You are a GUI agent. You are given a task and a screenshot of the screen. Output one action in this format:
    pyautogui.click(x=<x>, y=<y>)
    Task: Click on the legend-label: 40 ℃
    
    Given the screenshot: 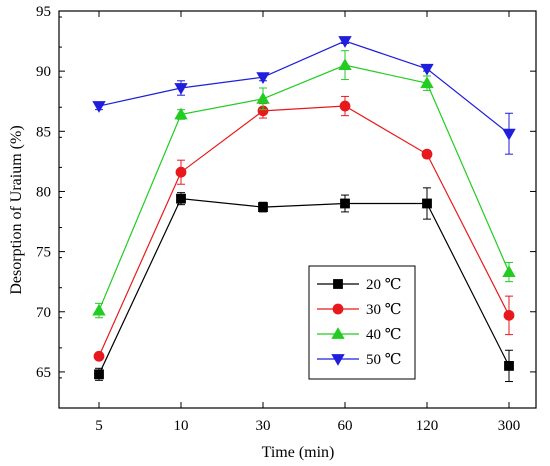 What is the action you would take?
    pyautogui.click(x=384, y=335)
    